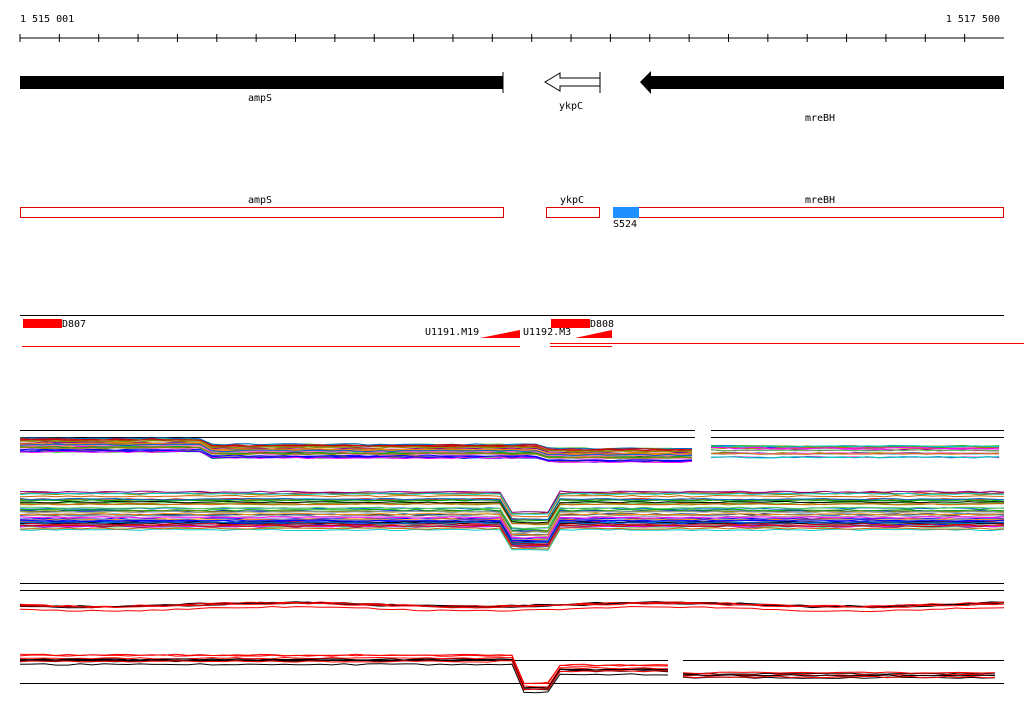  What do you see at coordinates (572, 200) in the screenshot?
I see `gene-box-label: ykpC` at bounding box center [572, 200].